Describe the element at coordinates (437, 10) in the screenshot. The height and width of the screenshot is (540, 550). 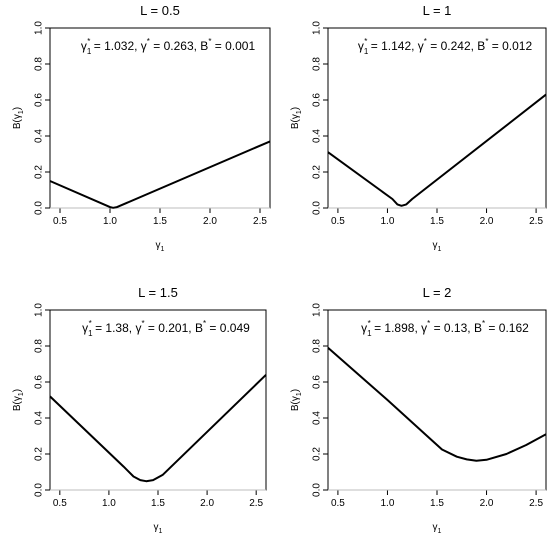
I see `chart-title: L = 1` at that location.